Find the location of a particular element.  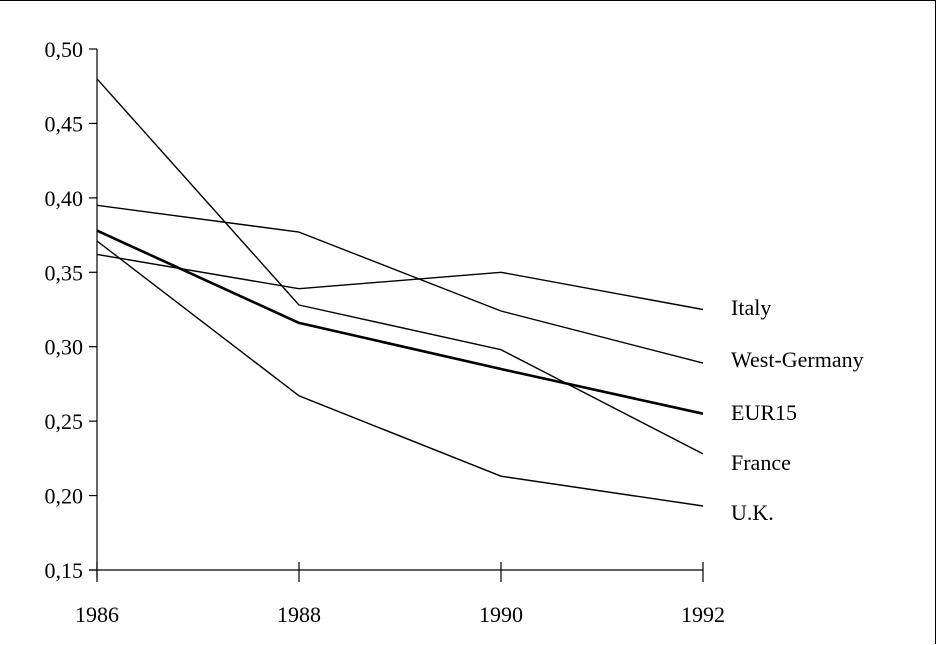

x-tick-label: 1992 is located at coordinates (703, 614).